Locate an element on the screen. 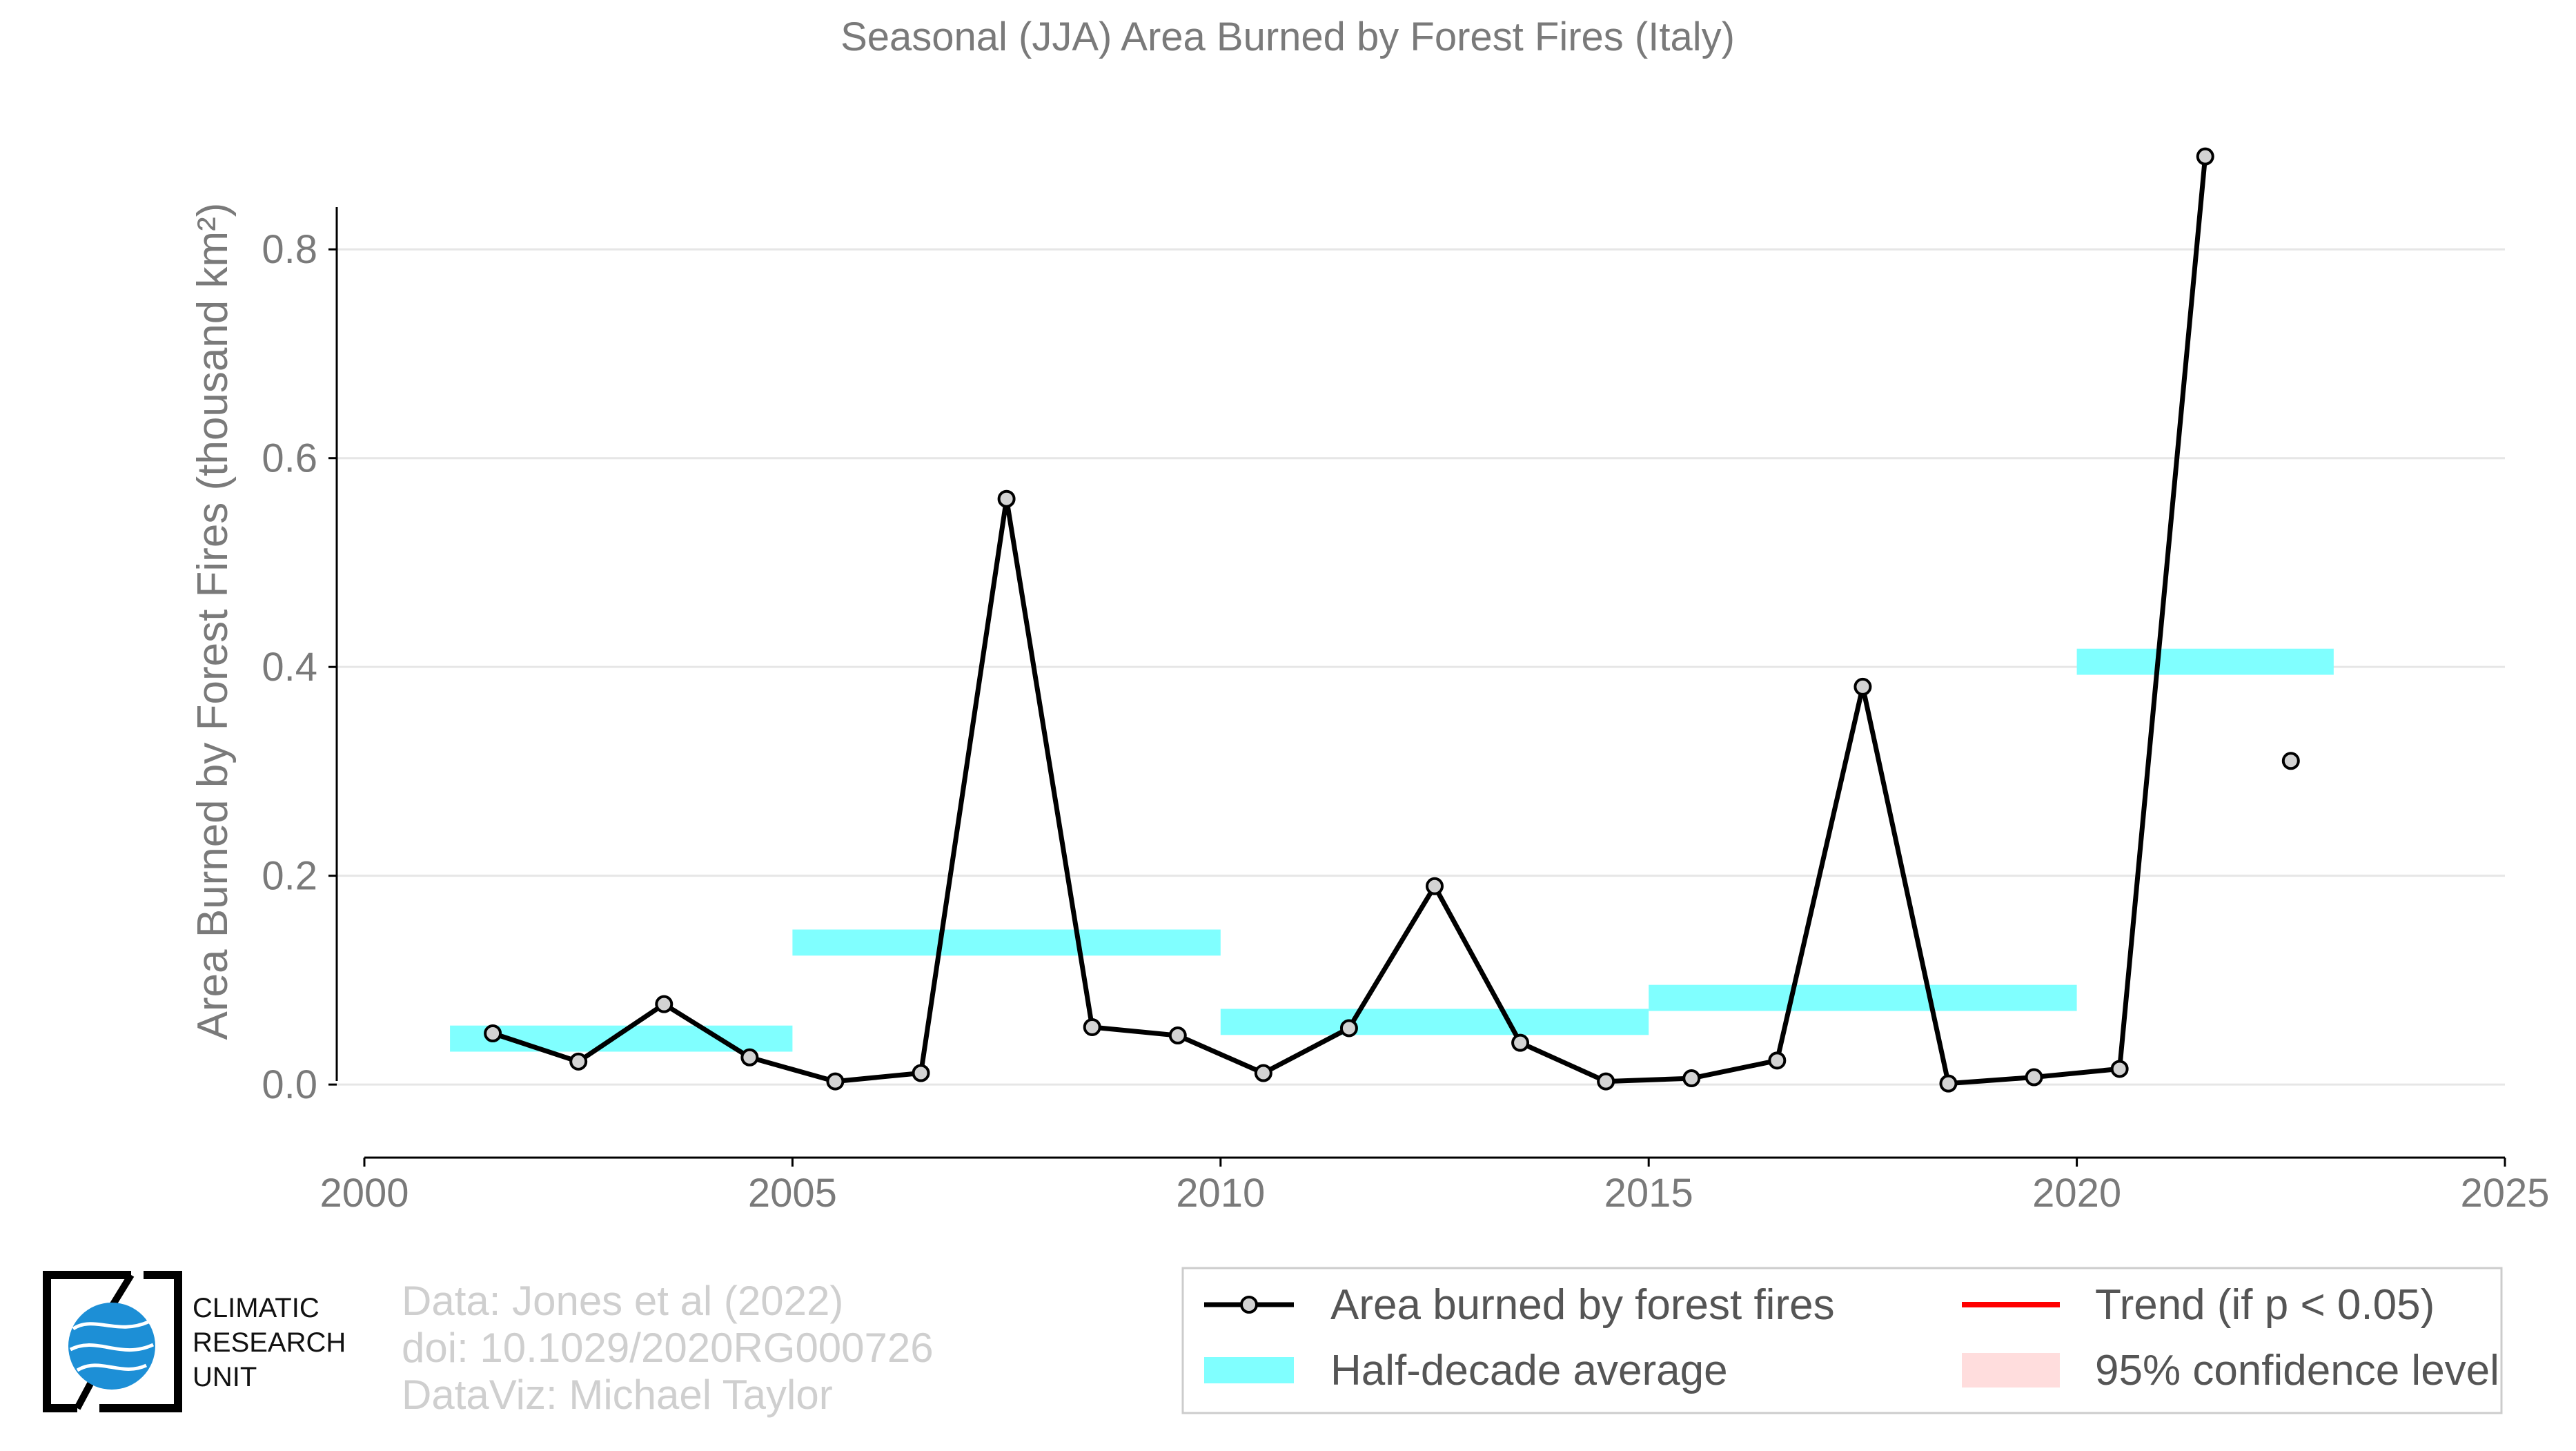 This screenshot has width=2576, height=1451. logo-bracket-left is located at coordinates (87, 1341).